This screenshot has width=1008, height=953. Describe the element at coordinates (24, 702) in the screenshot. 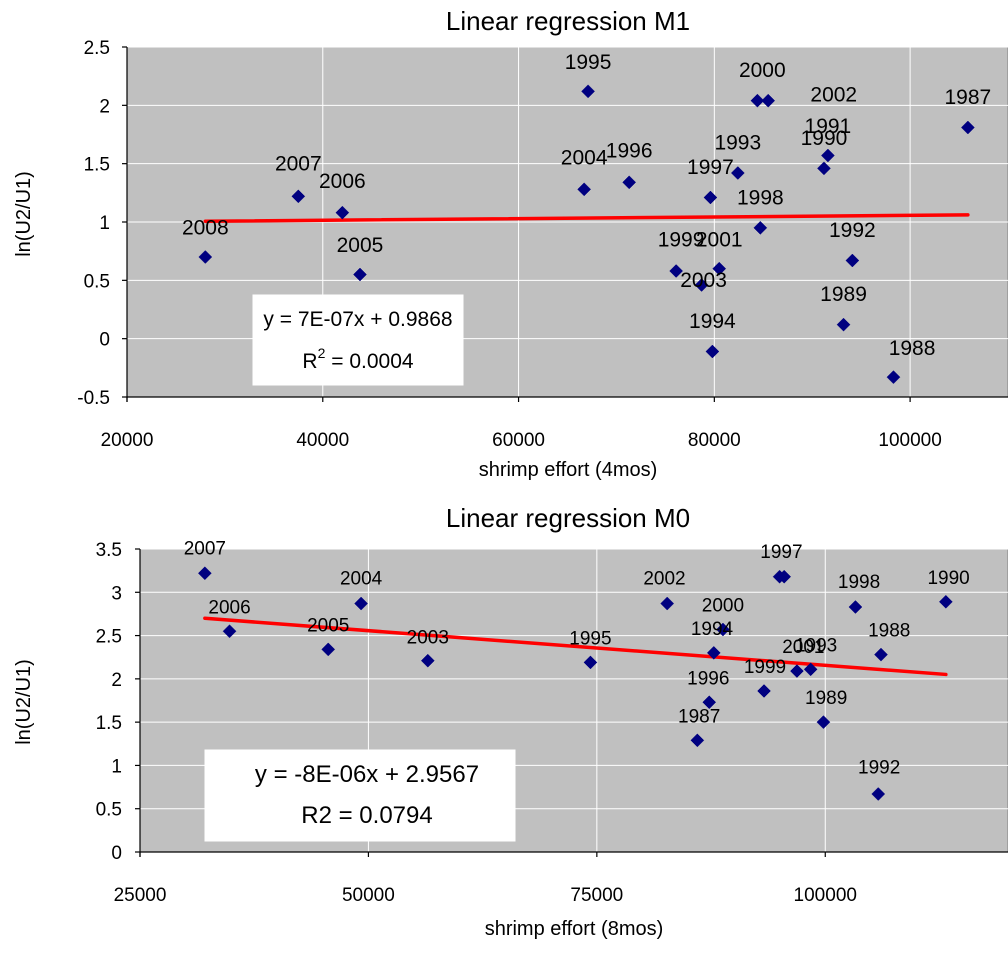

I see `y-axis-label: ln(U2/U1)` at that location.